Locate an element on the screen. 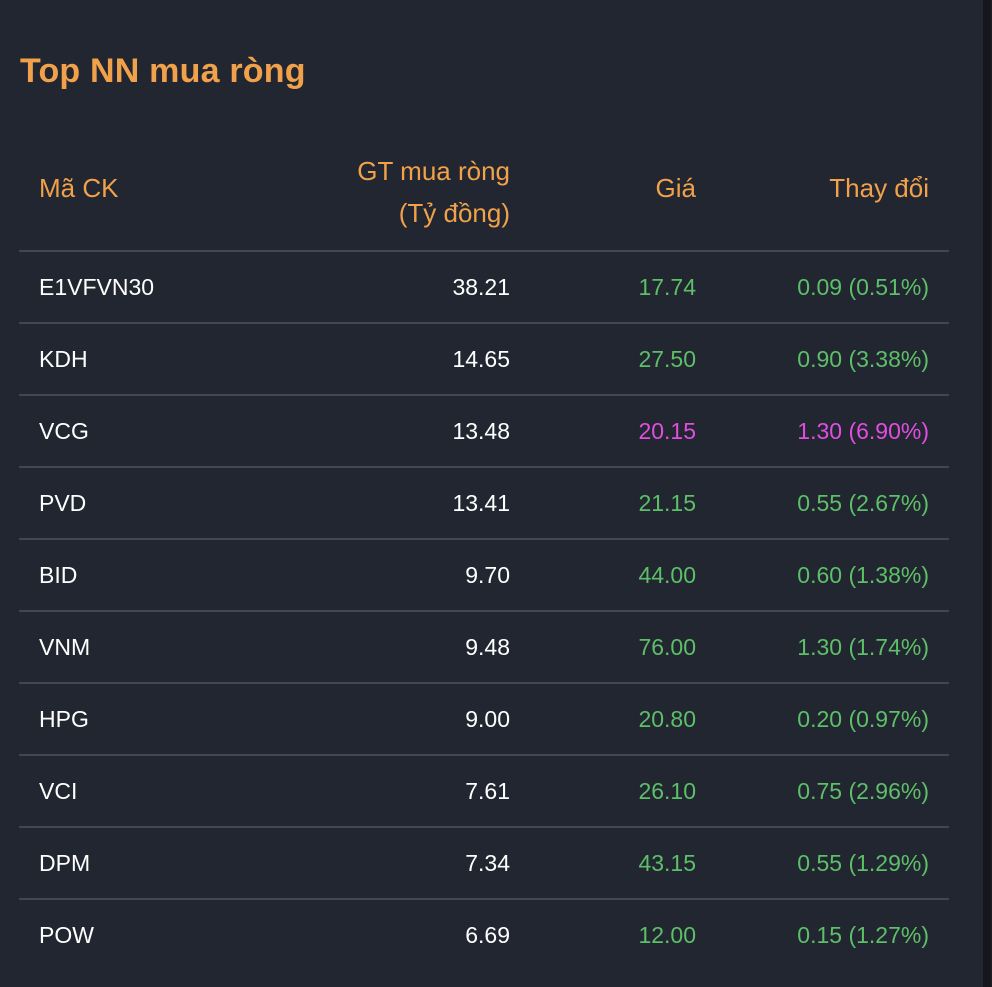  table-header: Mã CK GT mua ròng (Tỷ đồng) Giá Thay đổi is located at coordinates (484, 191).